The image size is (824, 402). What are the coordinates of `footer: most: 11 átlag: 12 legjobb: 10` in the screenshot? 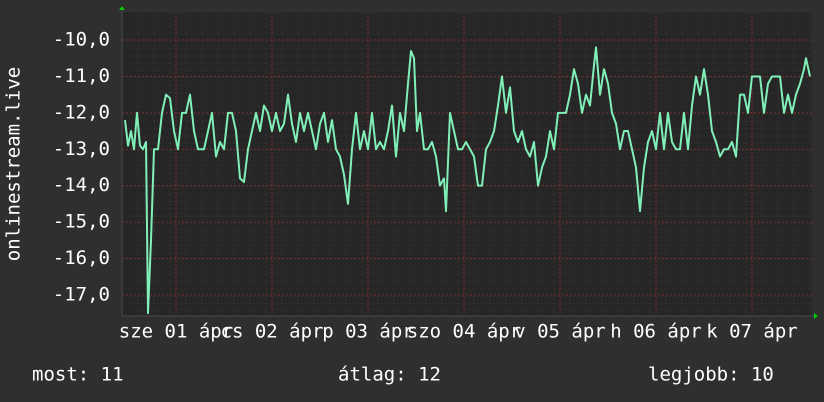 It's located at (403, 375).